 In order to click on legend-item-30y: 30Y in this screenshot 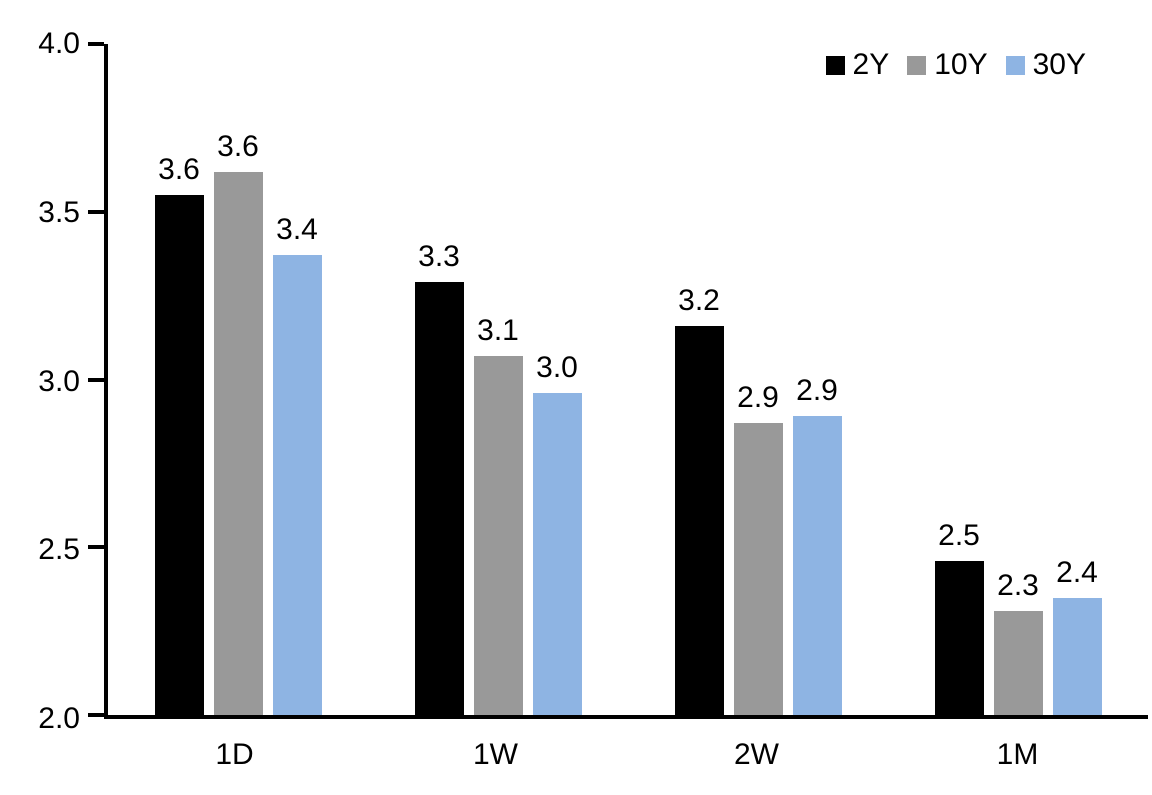, I will do `click(1045, 65)`.